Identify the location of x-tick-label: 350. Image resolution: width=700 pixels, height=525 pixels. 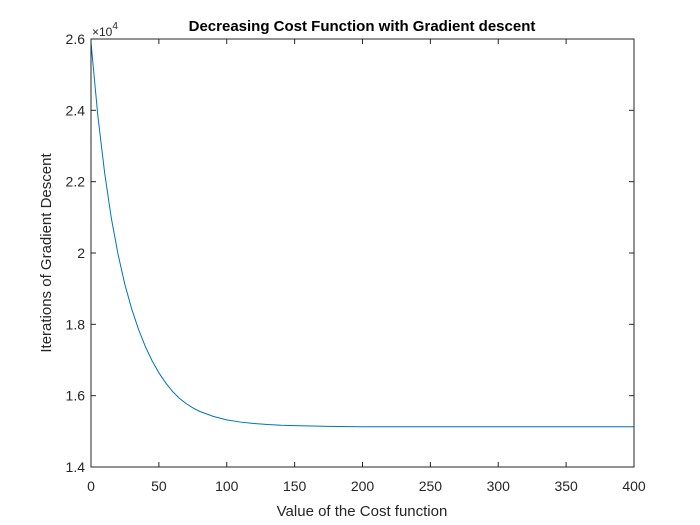
(566, 486).